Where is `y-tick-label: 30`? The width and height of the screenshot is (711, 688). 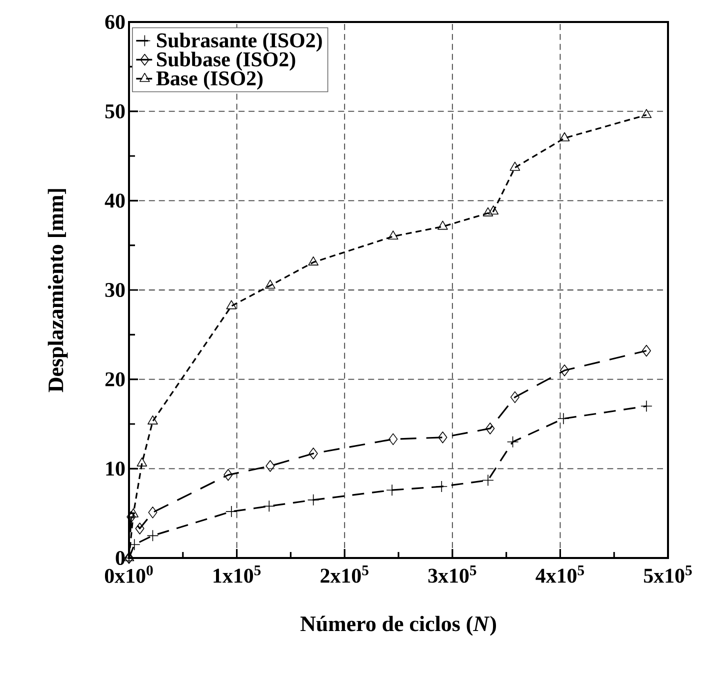 y-tick-label: 30 is located at coordinates (115, 290).